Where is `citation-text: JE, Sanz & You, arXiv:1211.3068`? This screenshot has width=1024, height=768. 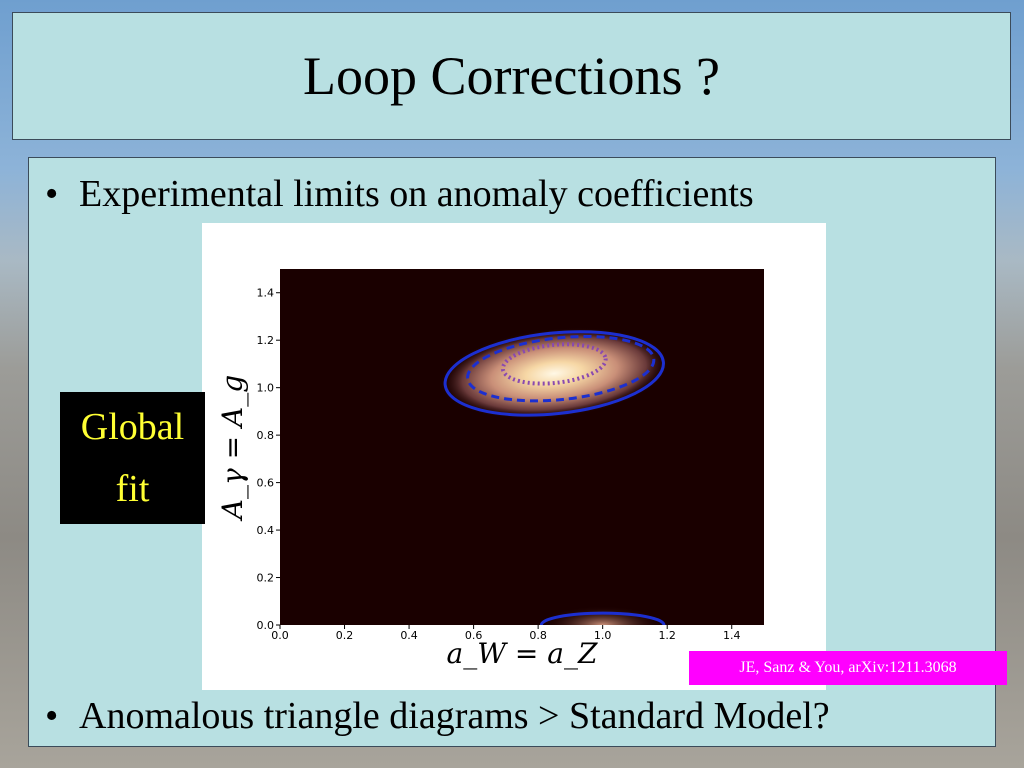
citation-text: JE, Sanz & You, arXiv:1211.3068 is located at coordinates (848, 667).